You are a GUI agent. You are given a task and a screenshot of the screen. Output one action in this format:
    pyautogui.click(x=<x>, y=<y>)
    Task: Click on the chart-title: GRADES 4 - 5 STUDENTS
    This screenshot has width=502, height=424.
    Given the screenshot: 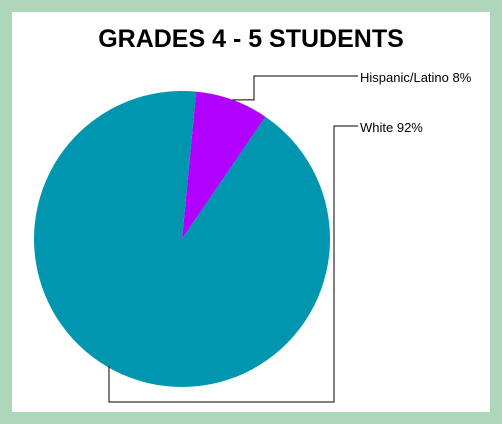 What is the action you would take?
    pyautogui.click(x=251, y=39)
    